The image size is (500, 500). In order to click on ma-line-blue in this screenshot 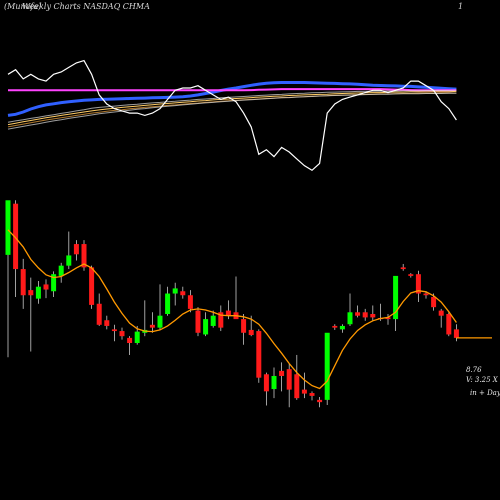, I will do `click(232, 99)`.